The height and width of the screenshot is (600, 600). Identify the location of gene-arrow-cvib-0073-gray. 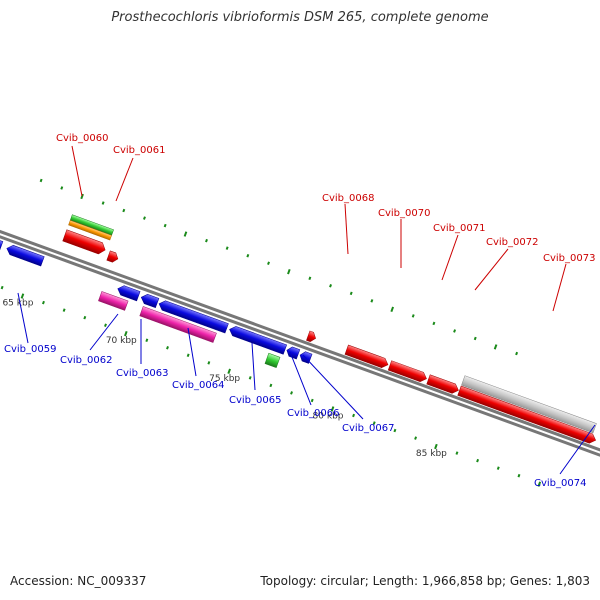
(529, 404).